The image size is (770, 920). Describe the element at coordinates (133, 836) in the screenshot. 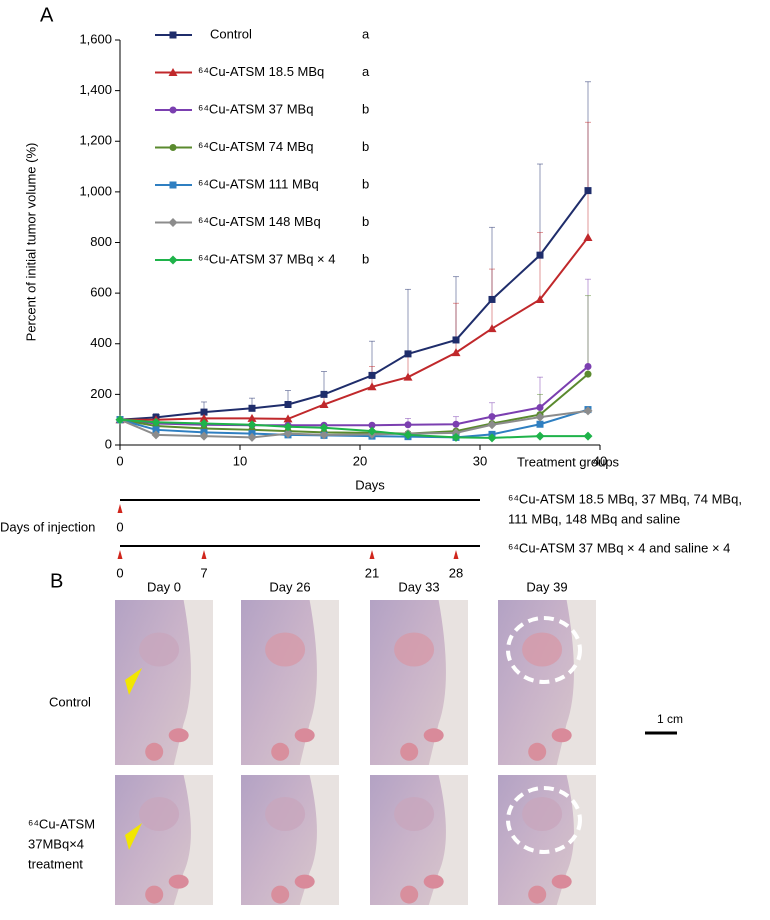

I see `arrowhead` at that location.